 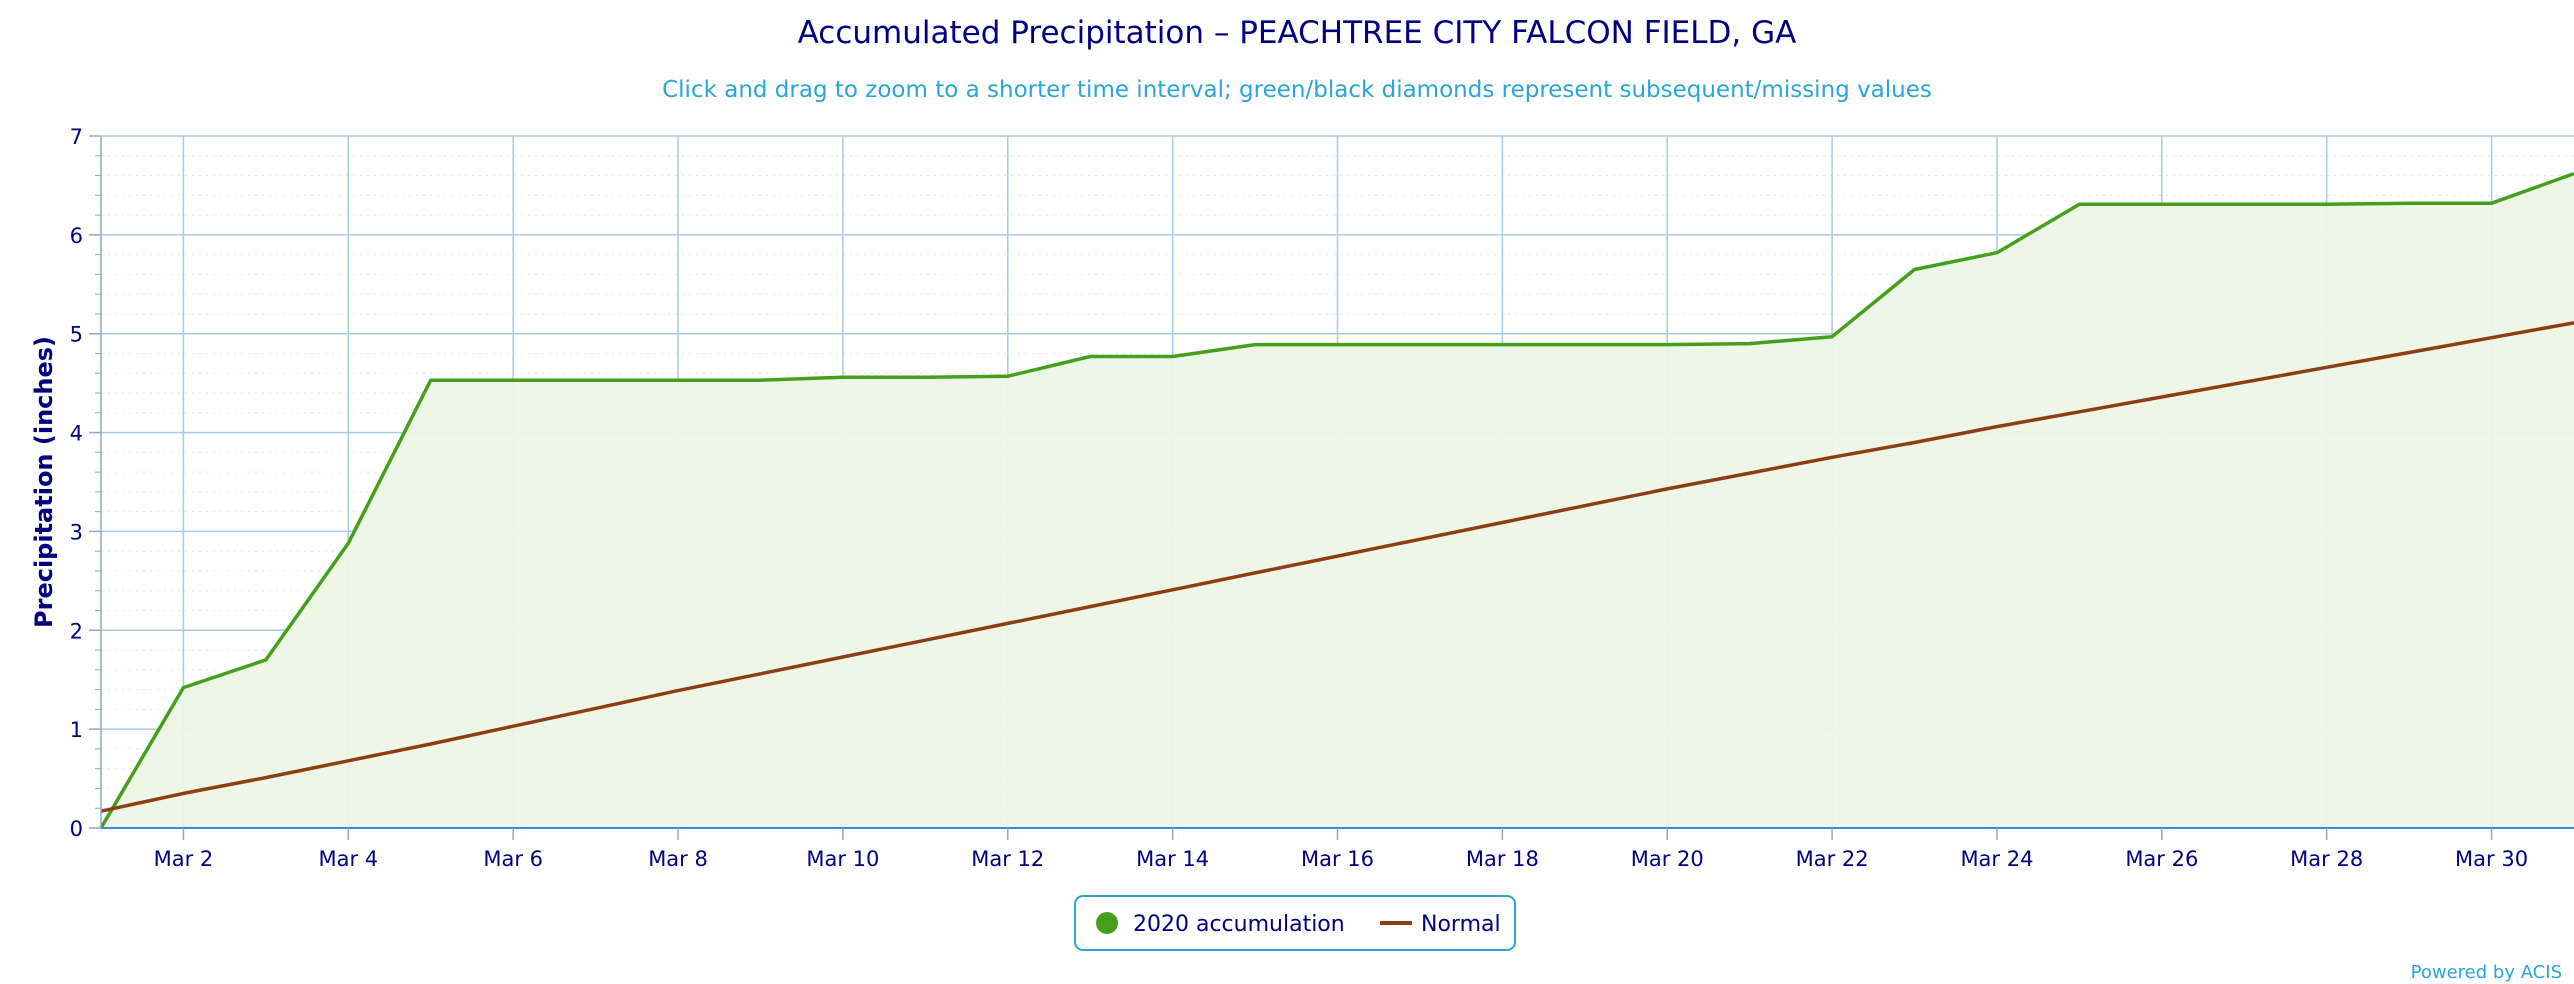 I want to click on x-tick-label: Mar 26, so click(x=2161, y=859).